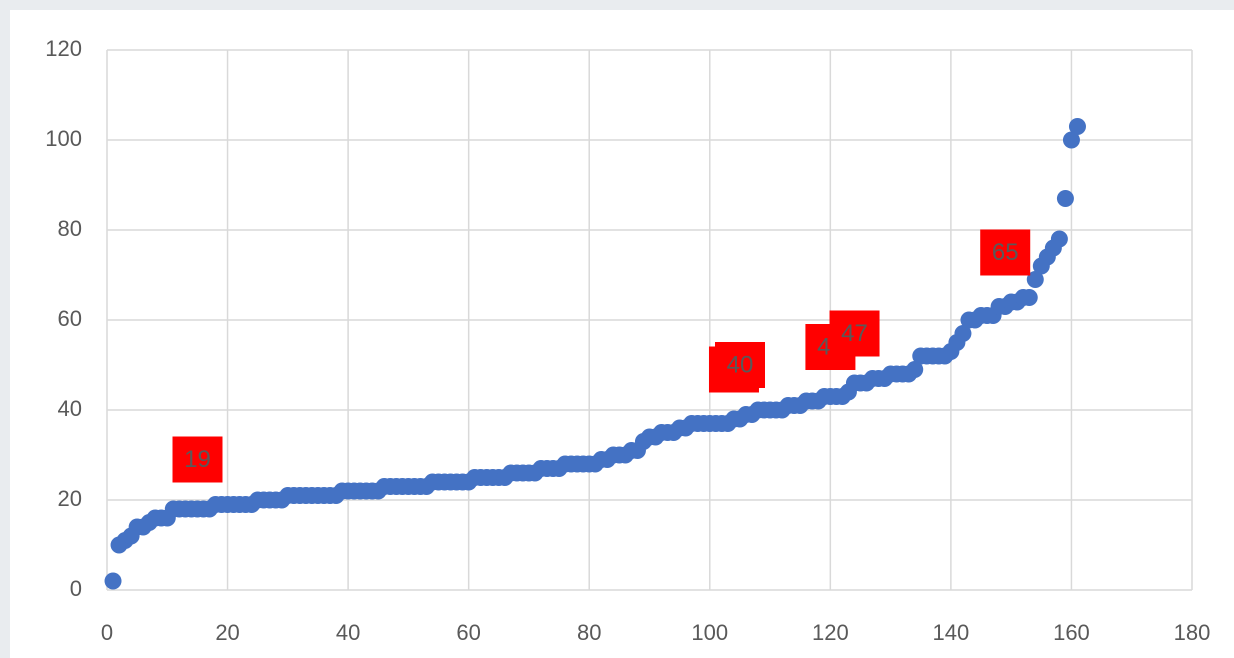 This screenshot has height=658, width=1234. I want to click on y-tick-label: 60, so click(70, 318).